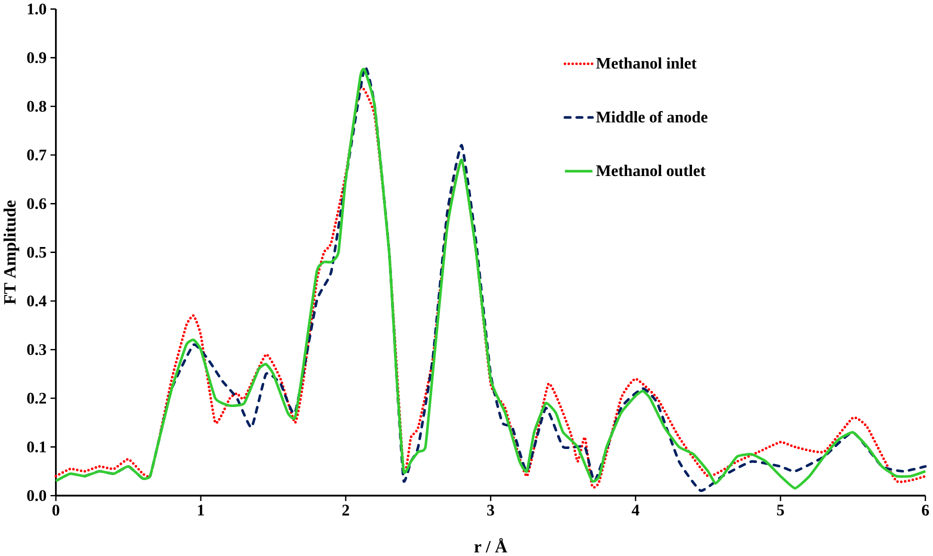  What do you see at coordinates (636, 510) in the screenshot?
I see `x-tick-label: 4` at bounding box center [636, 510].